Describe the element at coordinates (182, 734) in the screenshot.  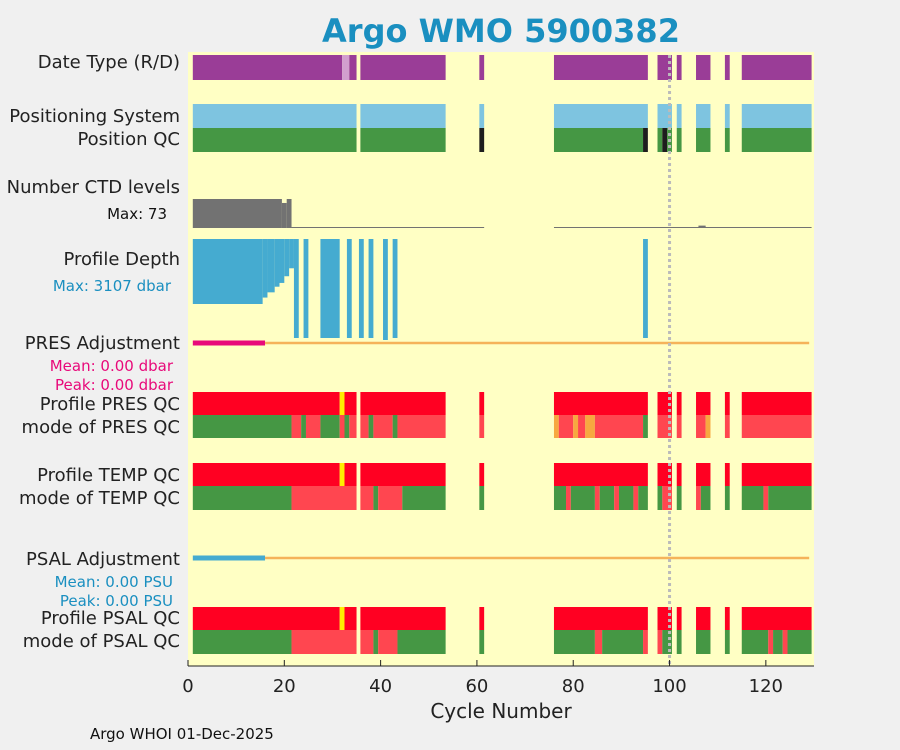
I see `footer-credit: Argo WHOI 01-Dec-2025` at that location.